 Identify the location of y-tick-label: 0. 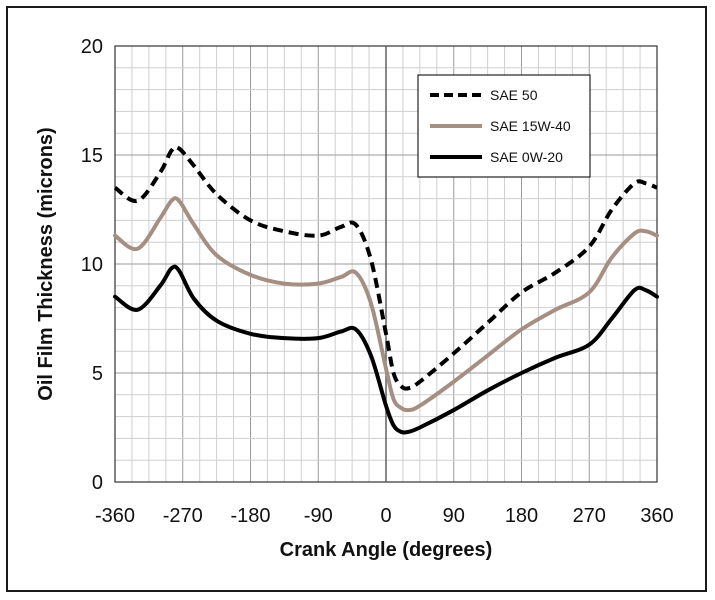
(97, 483).